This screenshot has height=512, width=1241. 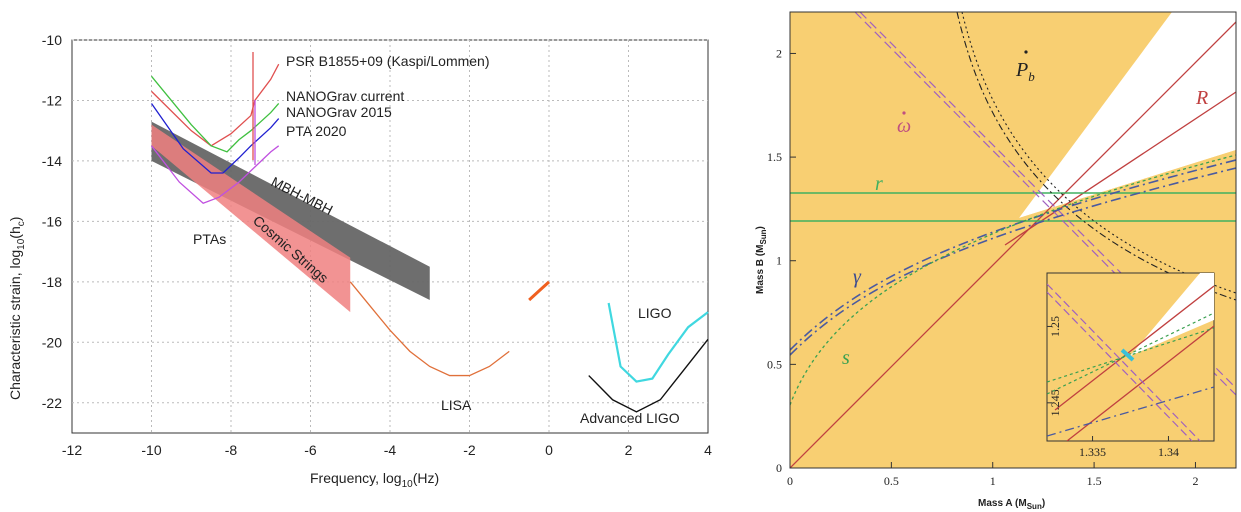 What do you see at coordinates (388, 61) in the screenshot?
I see `psr-label: PSR B1855+09 (Kaspi/Lommen)` at bounding box center [388, 61].